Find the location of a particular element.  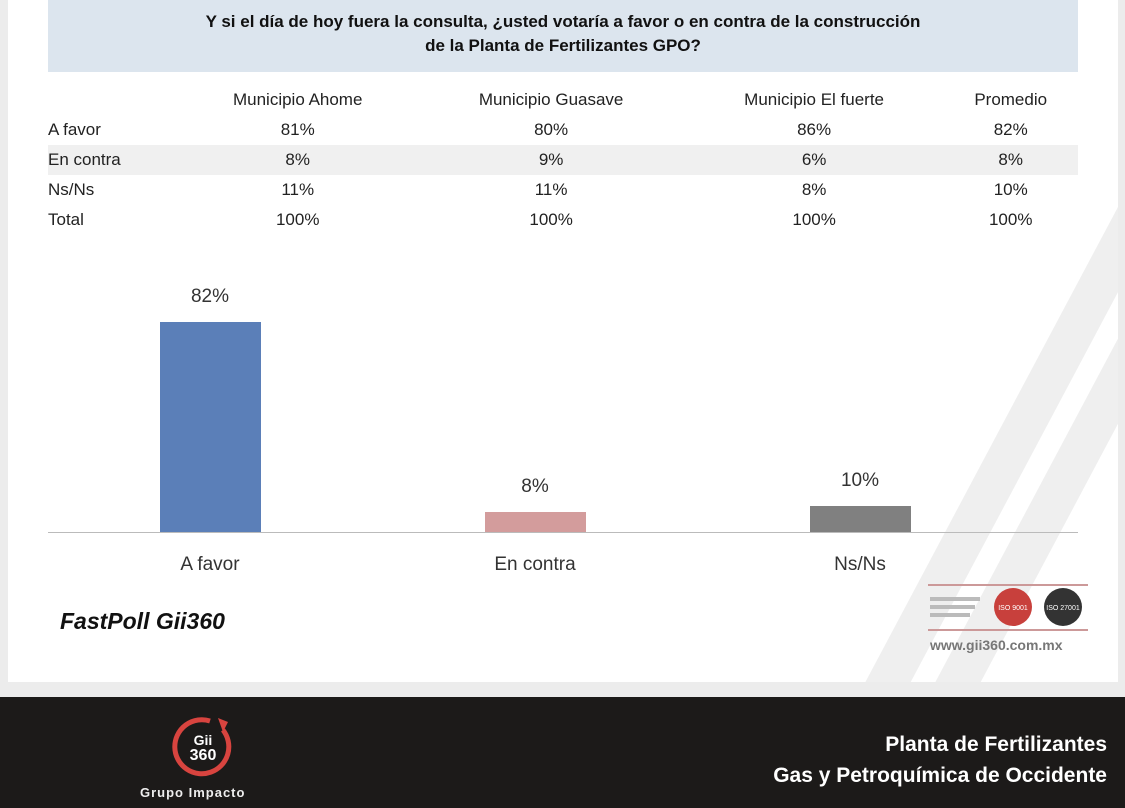

gii360-logo-icon: Gii 360 is located at coordinates (202, 747).